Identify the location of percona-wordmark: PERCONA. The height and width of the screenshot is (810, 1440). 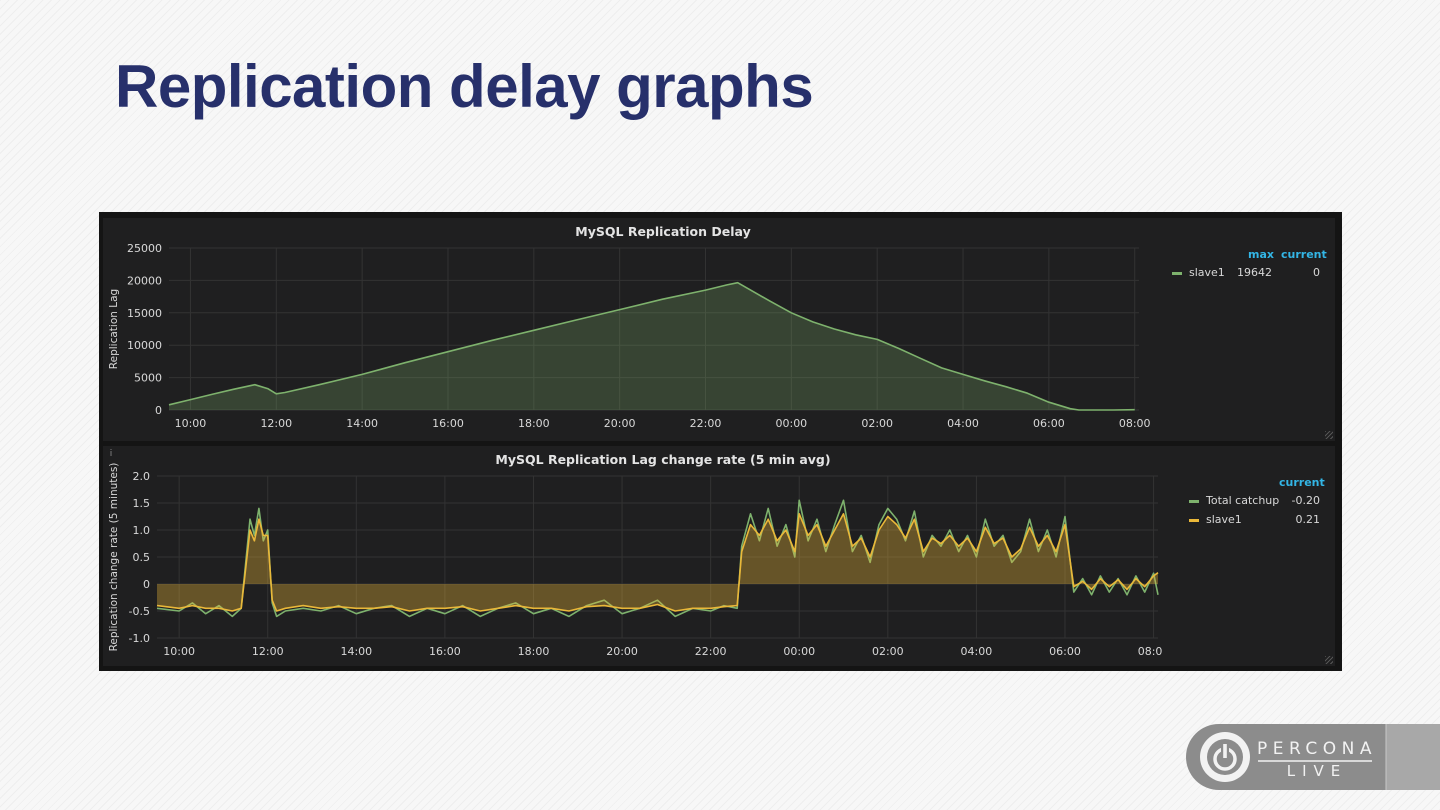
(1317, 749).